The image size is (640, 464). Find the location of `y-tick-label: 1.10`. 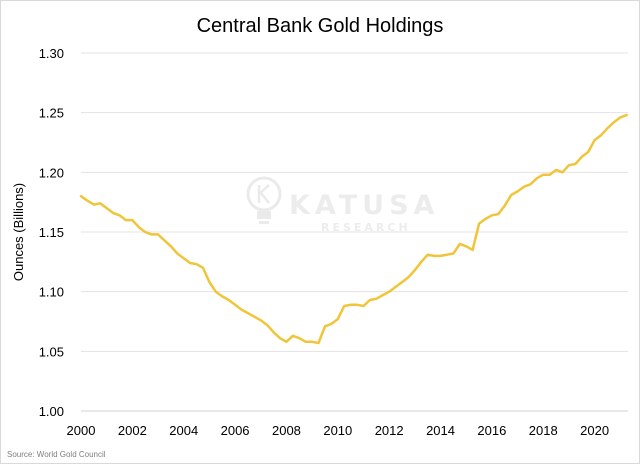

y-tick-label: 1.10 is located at coordinates (51, 292).